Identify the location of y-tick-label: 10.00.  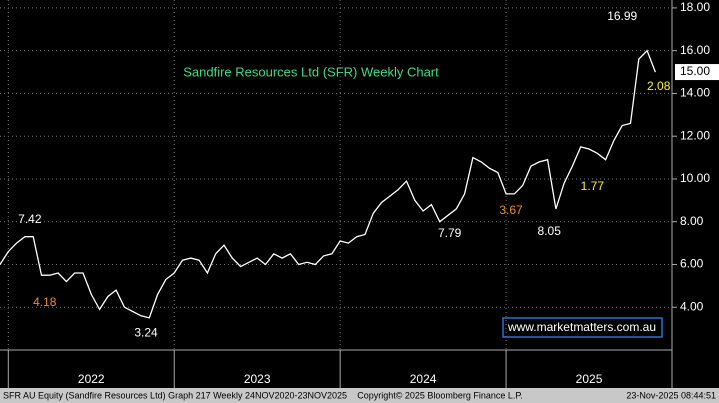
(695, 178).